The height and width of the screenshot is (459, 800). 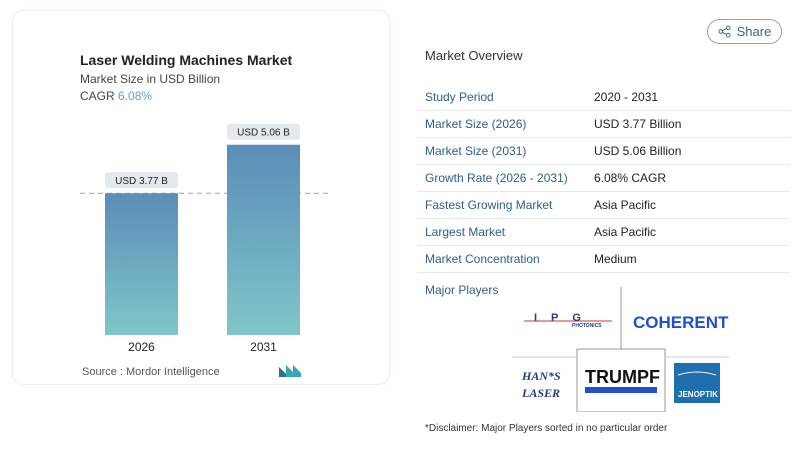 I want to click on table-row: Study Period 2020 - 2031, so click(x=603, y=97).